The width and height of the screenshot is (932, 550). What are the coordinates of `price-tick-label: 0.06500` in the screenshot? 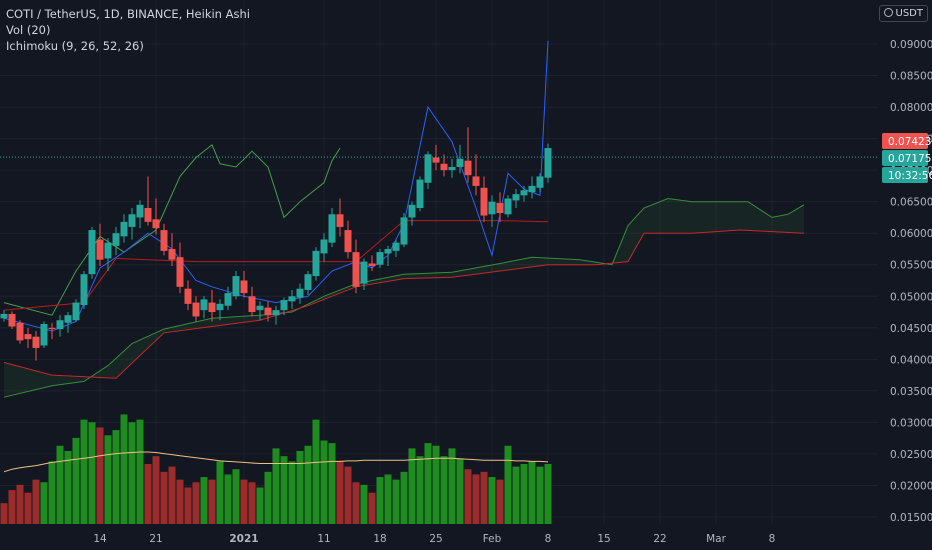 It's located at (911, 203).